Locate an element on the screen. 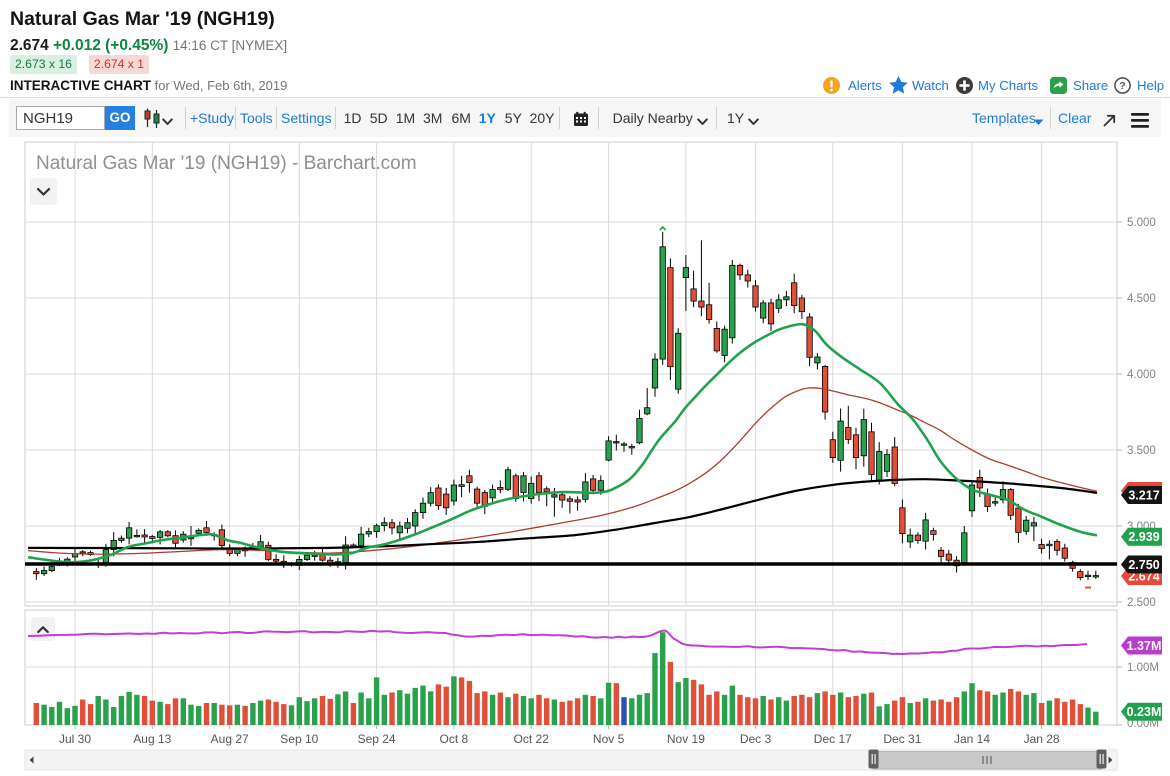  svg-text: Jan 14 is located at coordinates (972, 739).